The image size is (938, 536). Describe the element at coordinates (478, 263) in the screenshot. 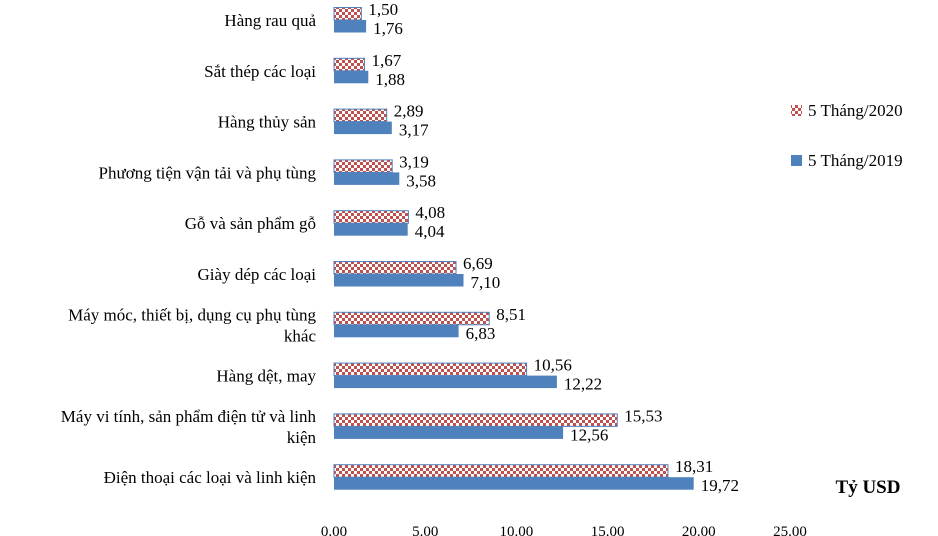

I see `data-label-2020: 6,69` at that location.